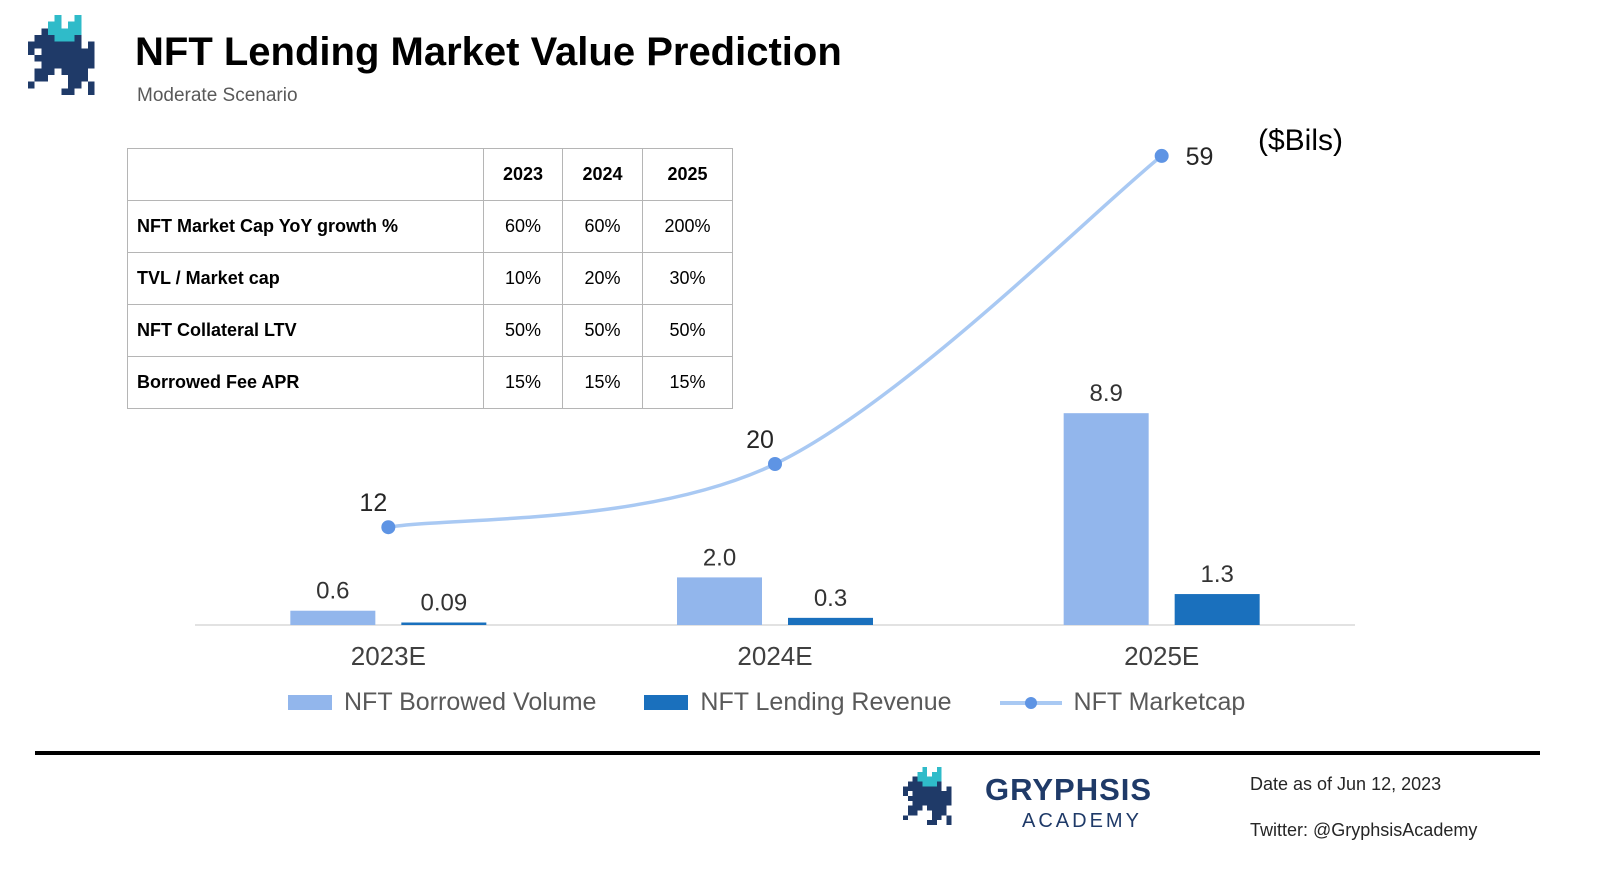 This screenshot has height=892, width=1600. What do you see at coordinates (217, 95) in the screenshot?
I see `page-subtitle: Moderate Scenario` at bounding box center [217, 95].